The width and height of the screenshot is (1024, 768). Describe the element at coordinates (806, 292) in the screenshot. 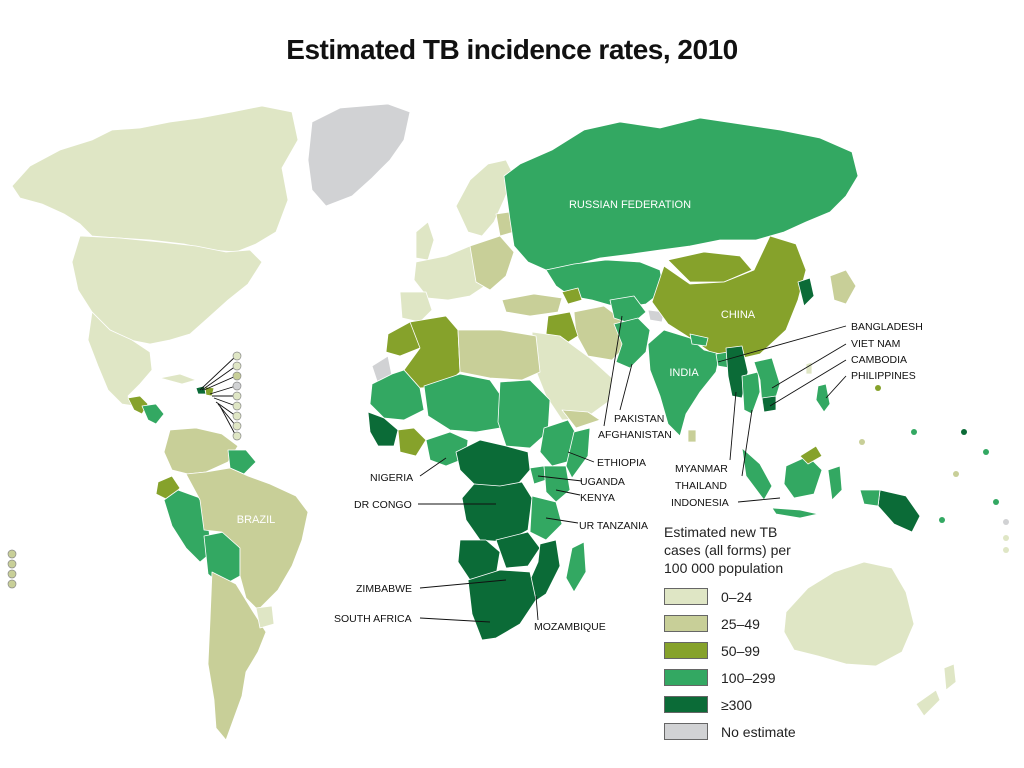

I see `korea-north` at that location.